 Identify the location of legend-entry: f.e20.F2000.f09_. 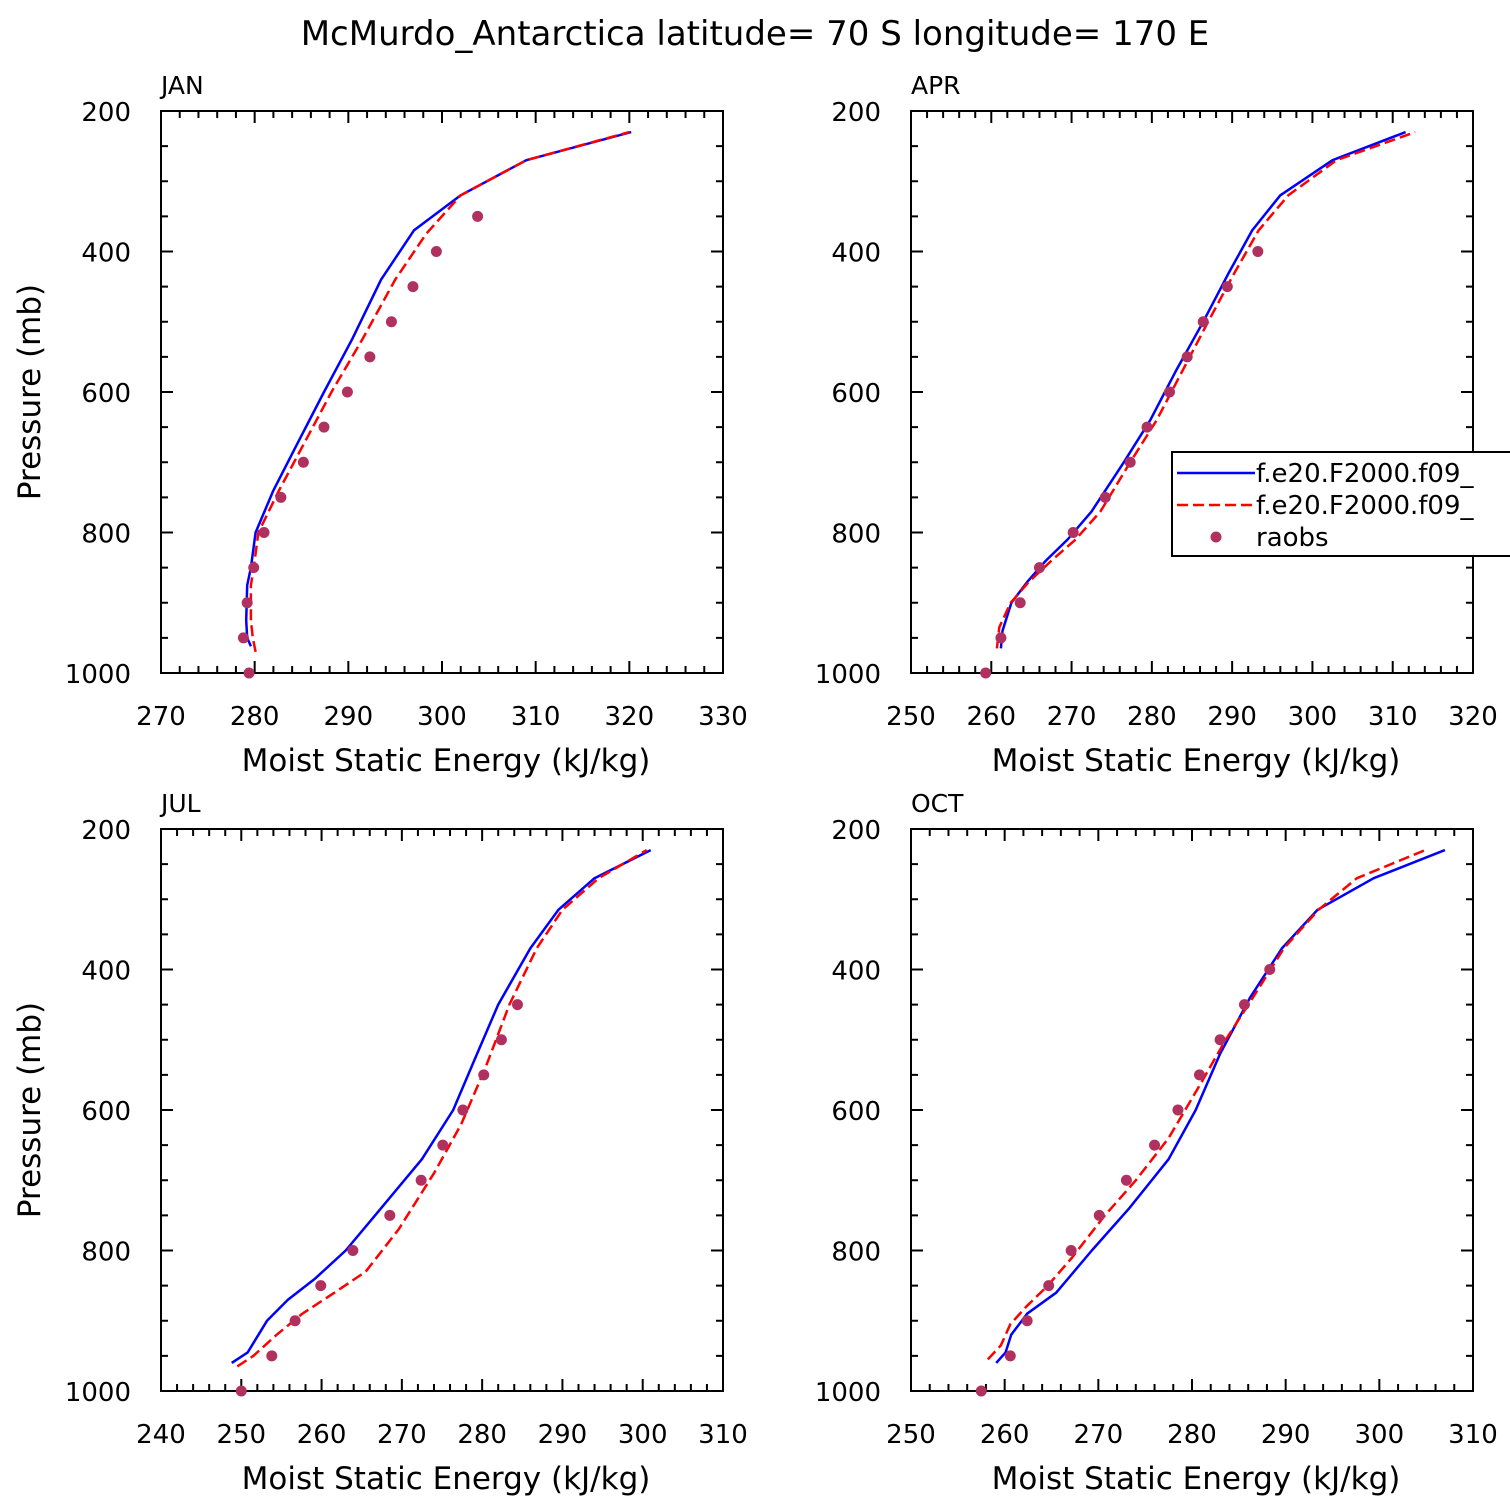
(1325, 474).